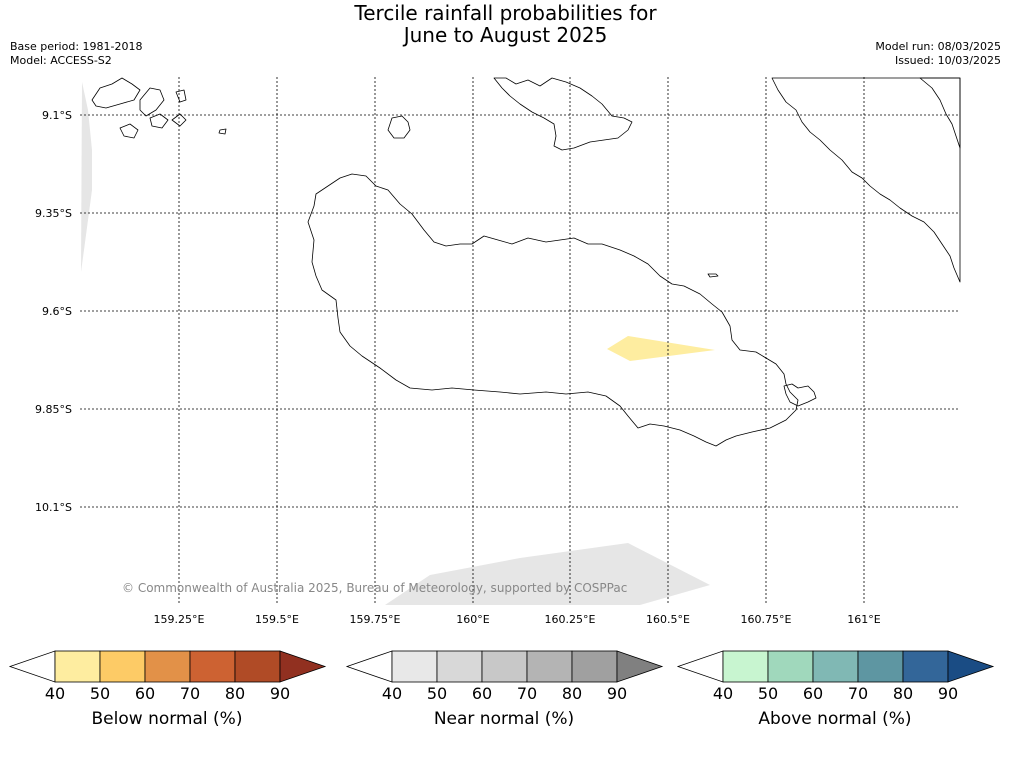 Image resolution: width=1011 pixels, height=758 pixels. I want to click on lon-label: 159.5°E, so click(277, 619).